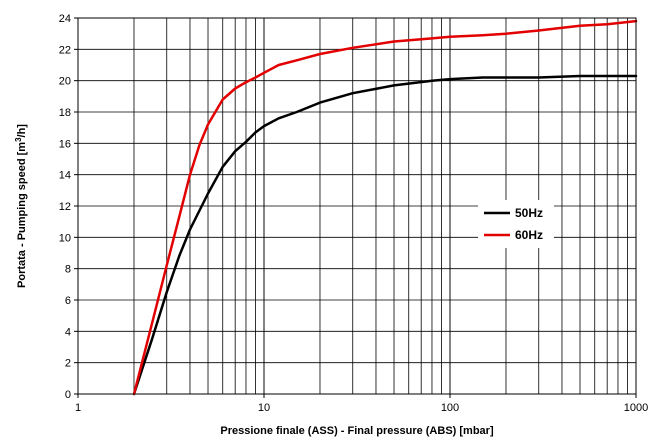 The height and width of the screenshot is (438, 649). What do you see at coordinates (65, 238) in the screenshot?
I see `y-tick-label: 10` at bounding box center [65, 238].